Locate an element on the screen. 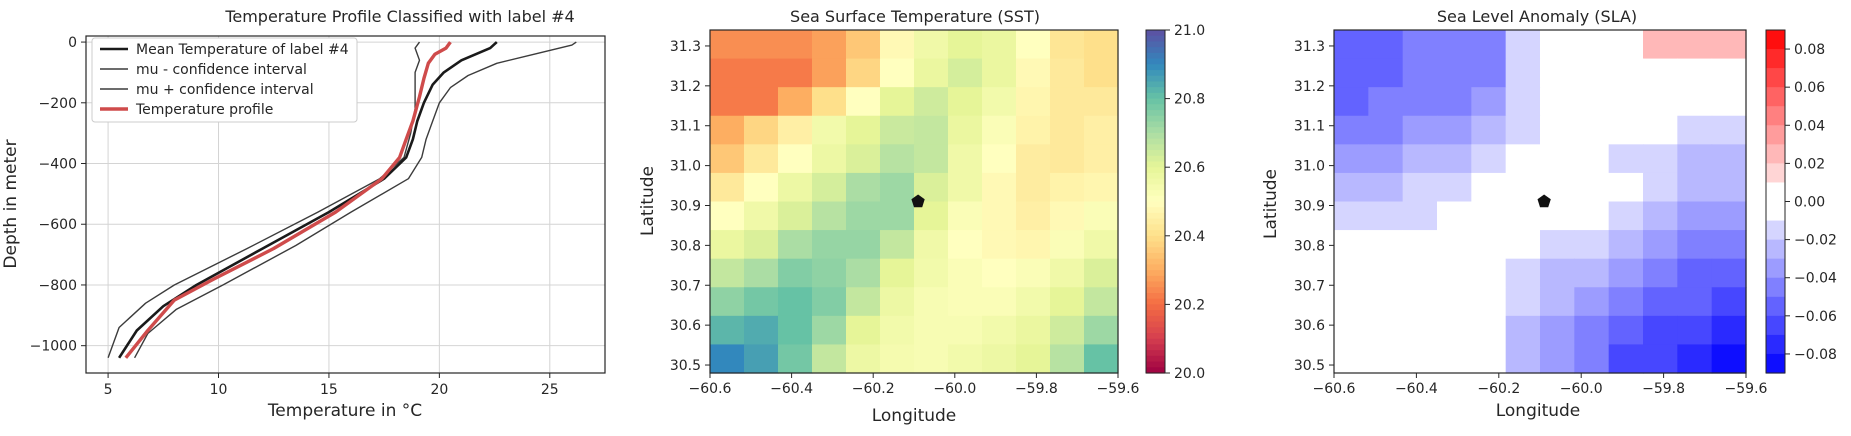 The image size is (1851, 436). x-tick-label: −59.8 is located at coordinates (1036, 389).